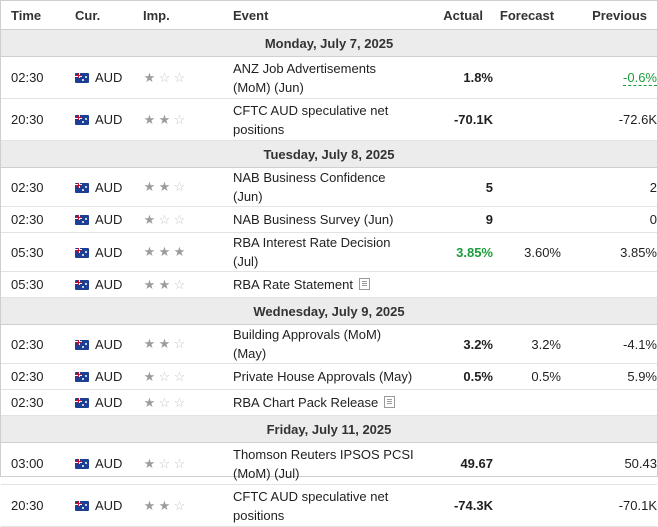 The height and width of the screenshot is (527, 658). I want to click on event-name-link: NAB Business Confidence (Jun), so click(309, 187).